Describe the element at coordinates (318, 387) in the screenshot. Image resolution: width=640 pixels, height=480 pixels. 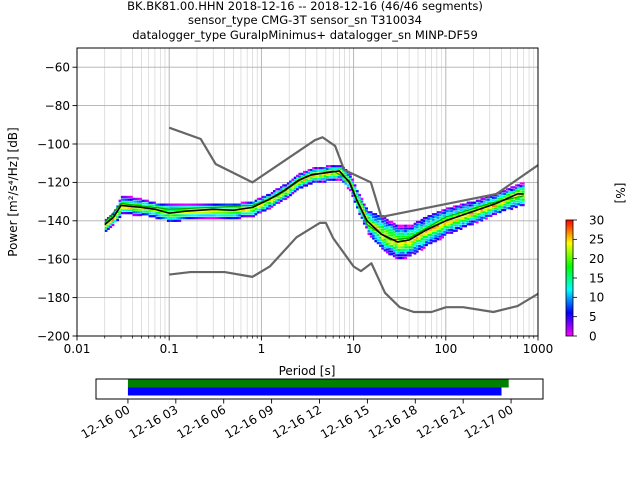
I see `coverage-bars` at that location.